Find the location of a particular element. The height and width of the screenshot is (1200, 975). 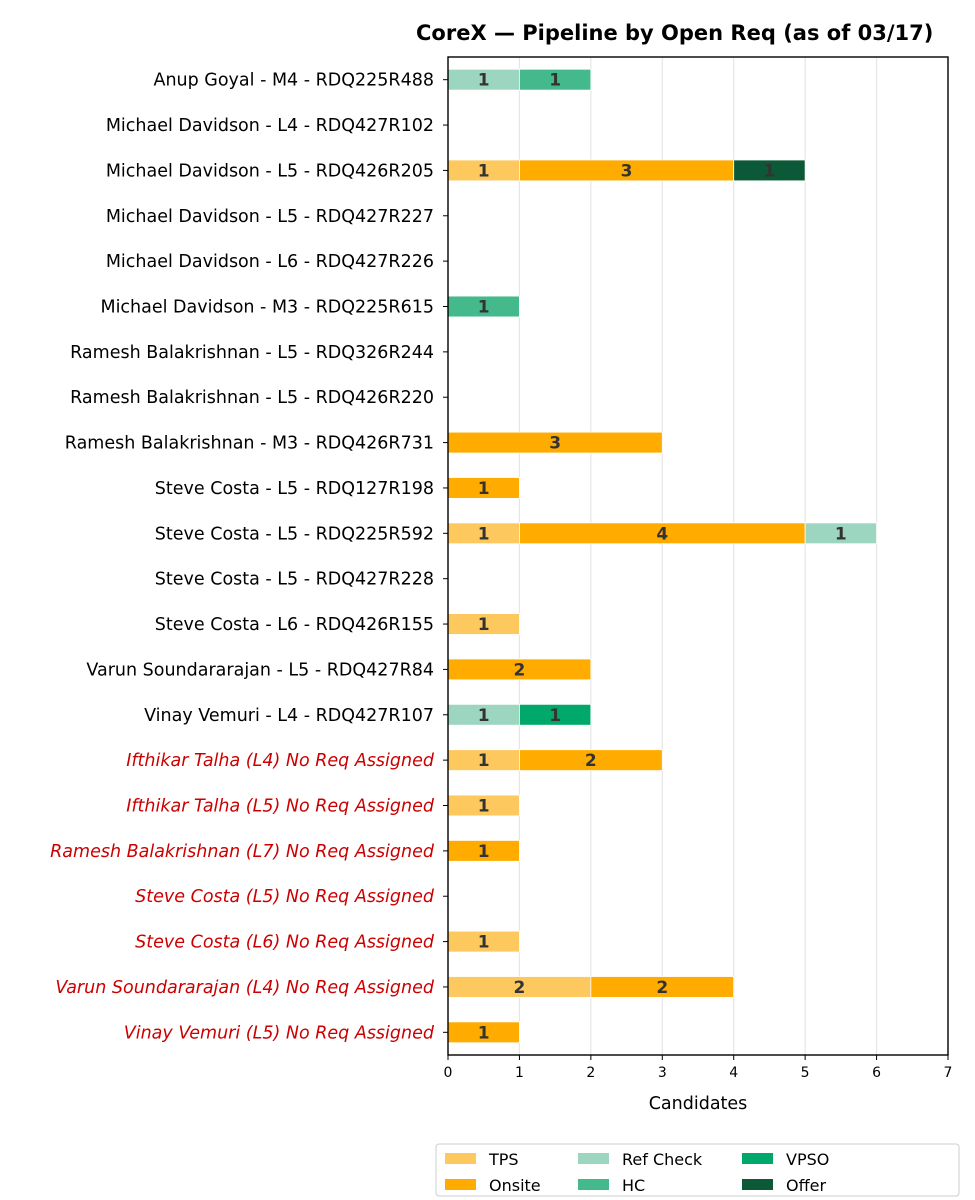

category-label: Michael Davidson - L4 - RDQ427R102 is located at coordinates (270, 126).